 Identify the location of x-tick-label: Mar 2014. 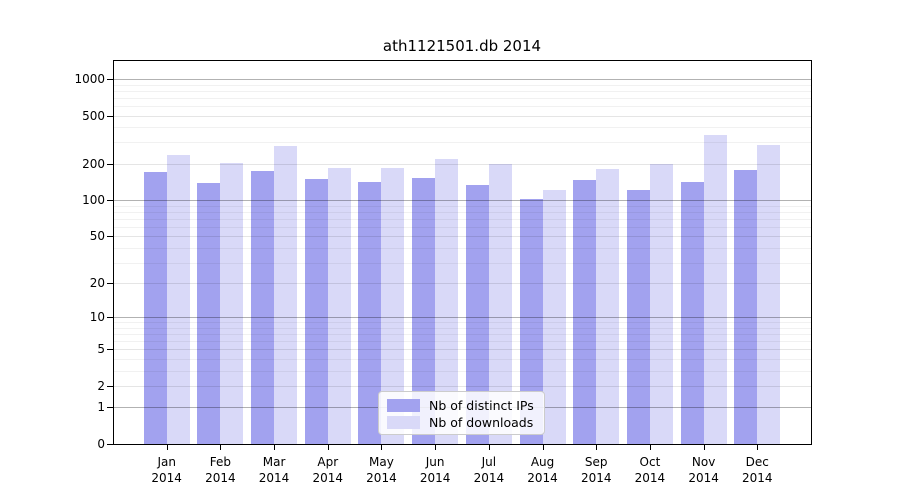
(274, 470).